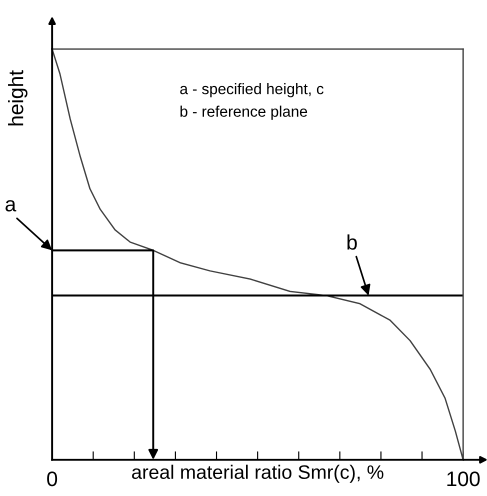 The width and height of the screenshot is (487, 496). Describe the element at coordinates (11, 206) in the screenshot. I see `ref-line-label: a` at that location.